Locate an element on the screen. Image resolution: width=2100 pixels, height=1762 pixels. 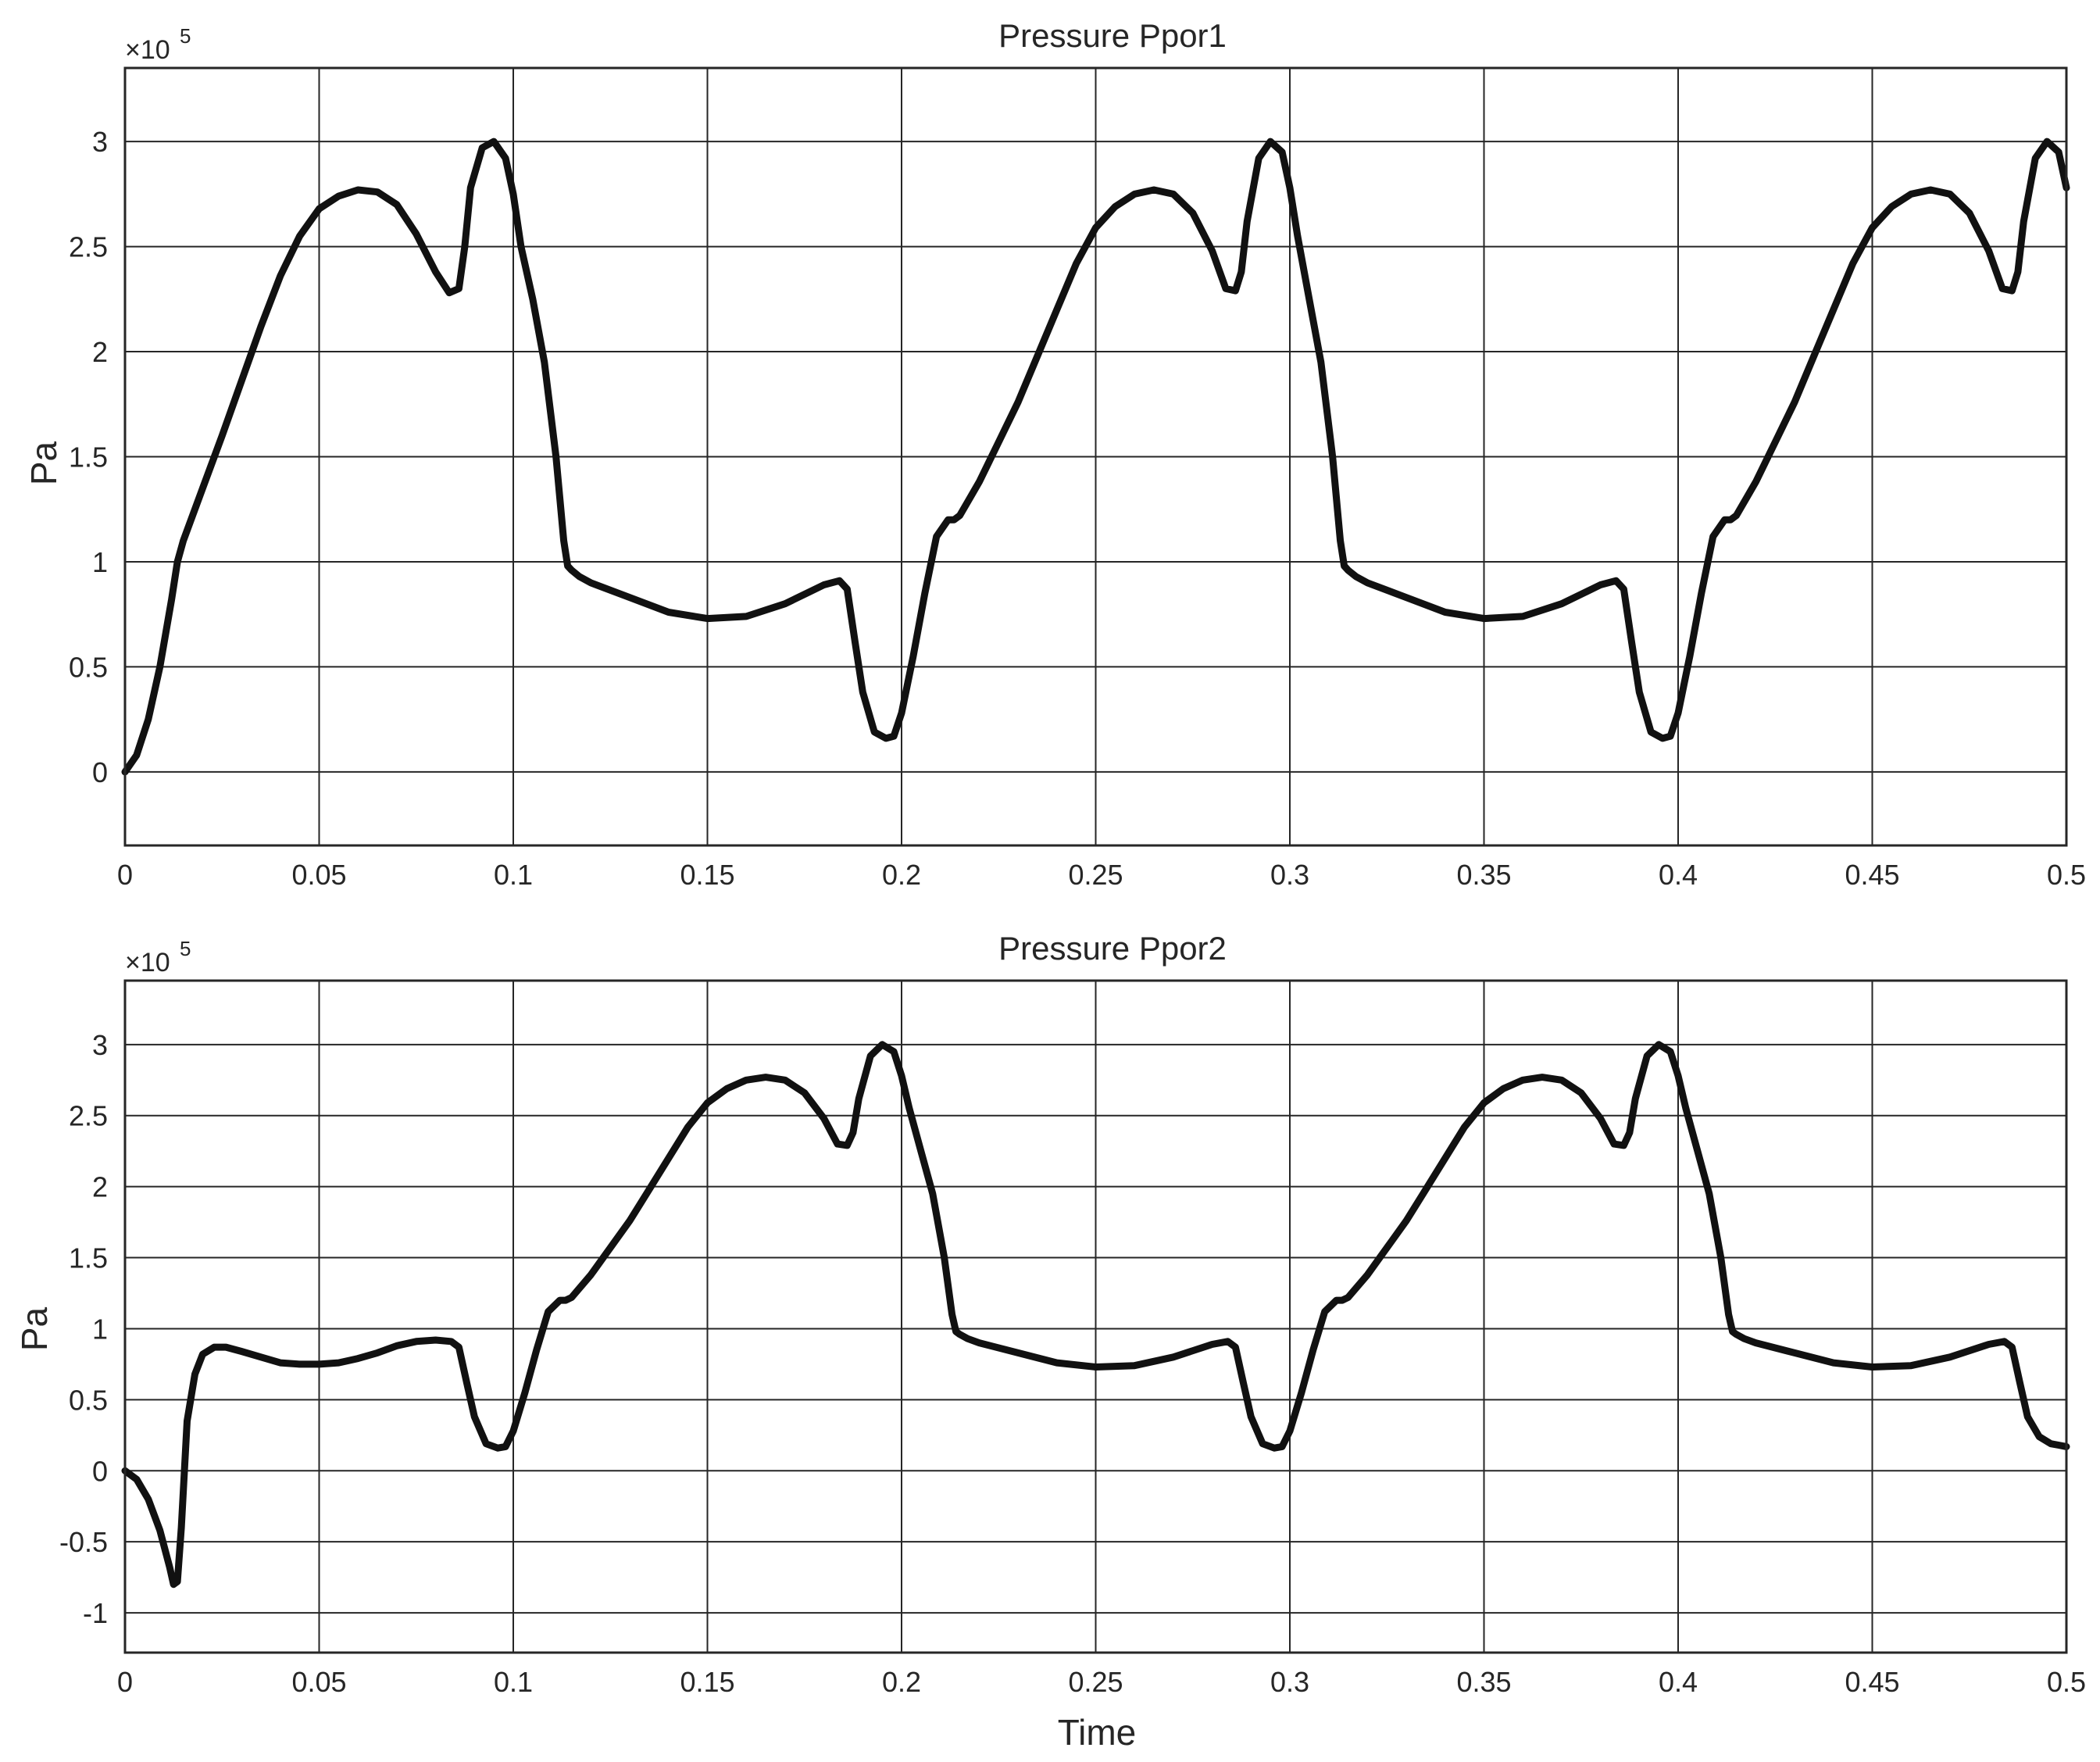
y-tick-labels: 0 0.5 1 1.5 2 2.5 3 is located at coordinates (88, 457).